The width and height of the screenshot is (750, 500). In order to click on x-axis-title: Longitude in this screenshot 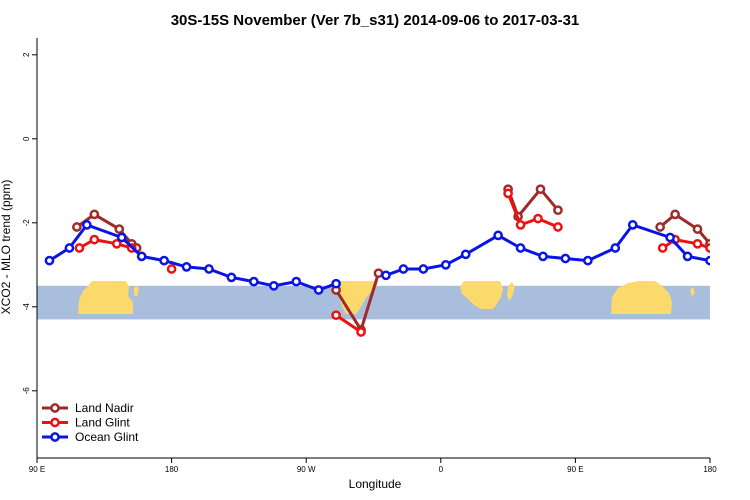, I will do `click(375, 484)`.